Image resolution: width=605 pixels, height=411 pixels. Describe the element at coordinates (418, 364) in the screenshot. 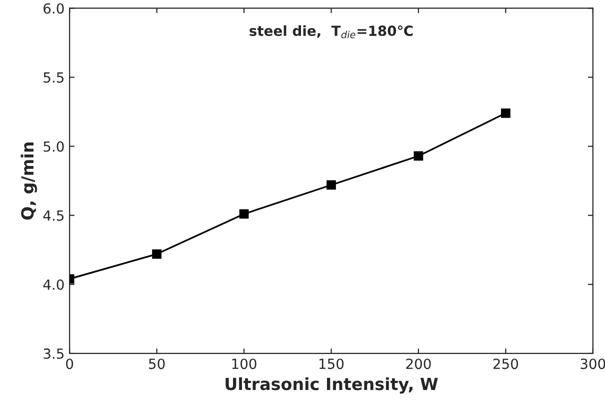

I see `x-tick-label: 200` at that location.